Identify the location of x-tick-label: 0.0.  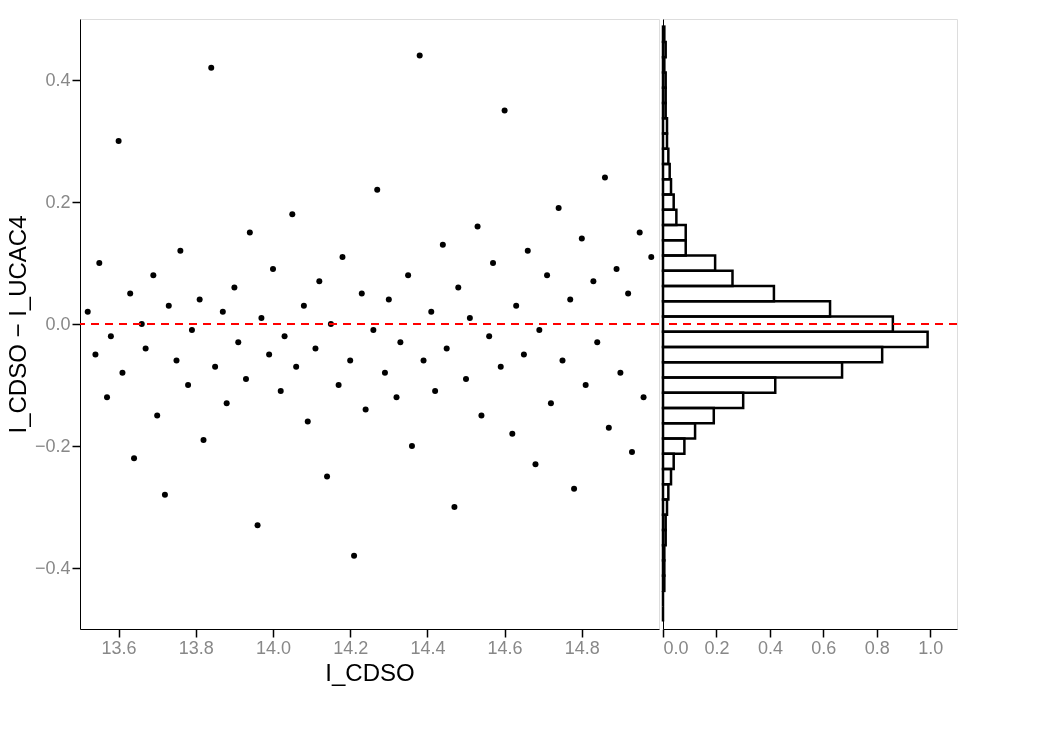
(676, 647).